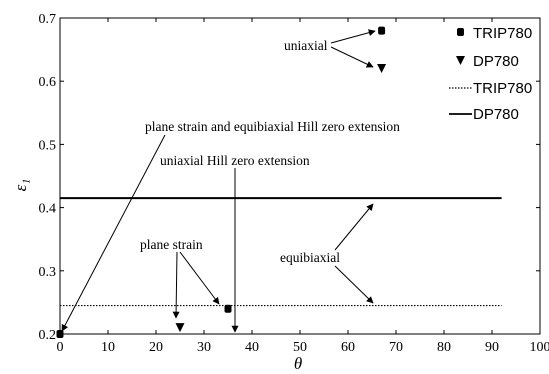  What do you see at coordinates (48, 82) in the screenshot?
I see `y-tick-label: 0.6` at bounding box center [48, 82].